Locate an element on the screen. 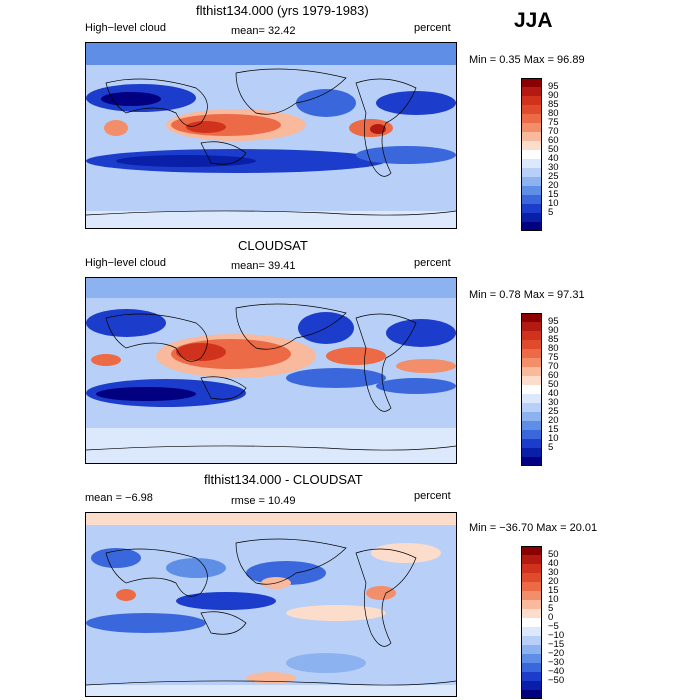  panel-2-map-field is located at coordinates (271, 370).